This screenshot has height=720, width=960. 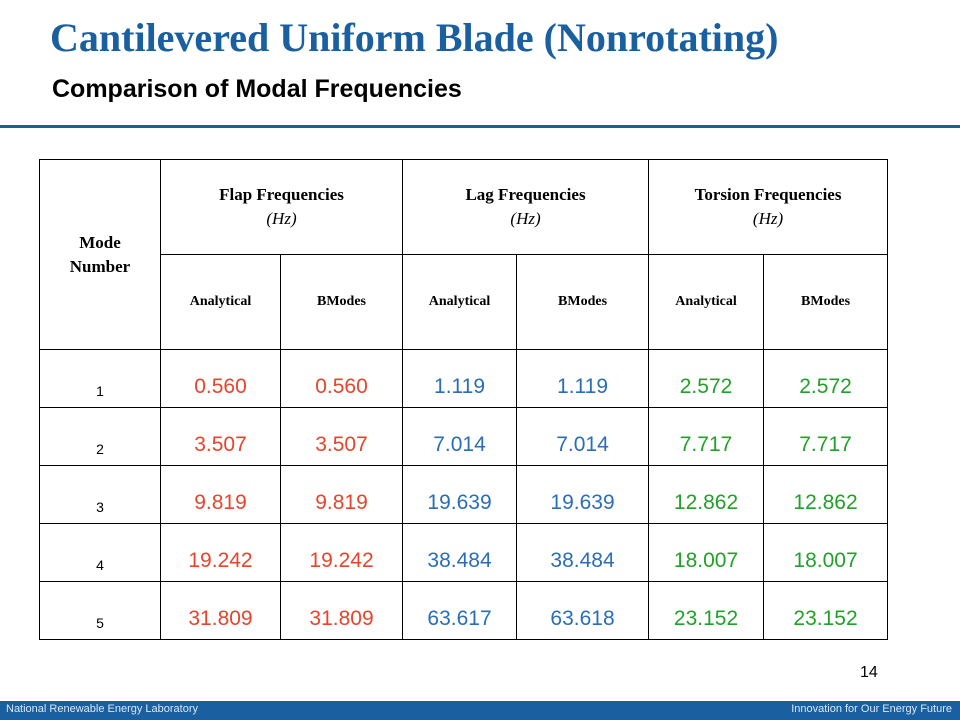 What do you see at coordinates (220, 436) in the screenshot?
I see `flap-analytical-cell: 3.507` at bounding box center [220, 436].